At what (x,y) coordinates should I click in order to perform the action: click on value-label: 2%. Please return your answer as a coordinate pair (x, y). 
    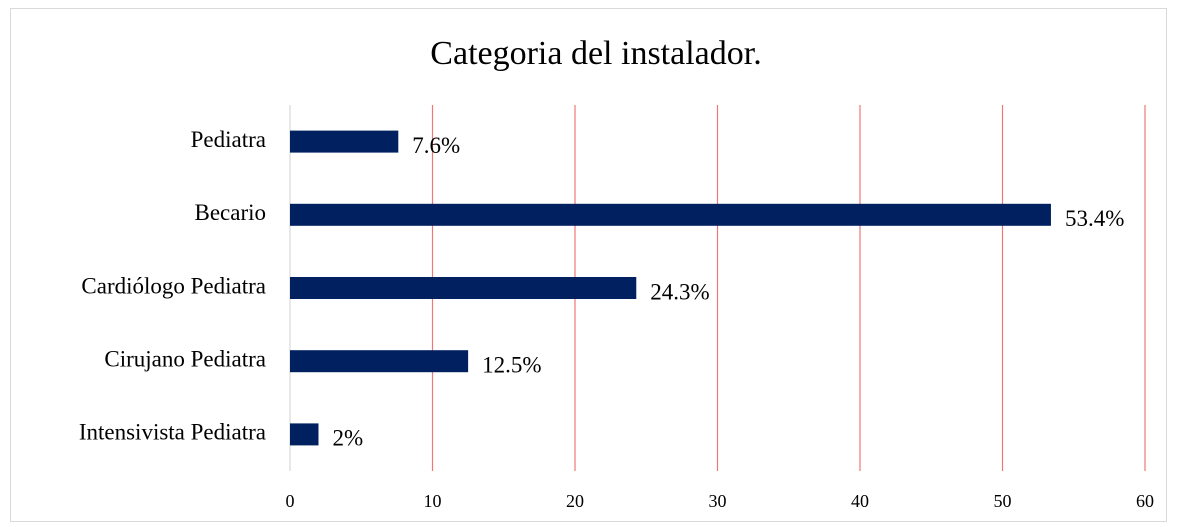
    Looking at the image, I should click on (348, 438).